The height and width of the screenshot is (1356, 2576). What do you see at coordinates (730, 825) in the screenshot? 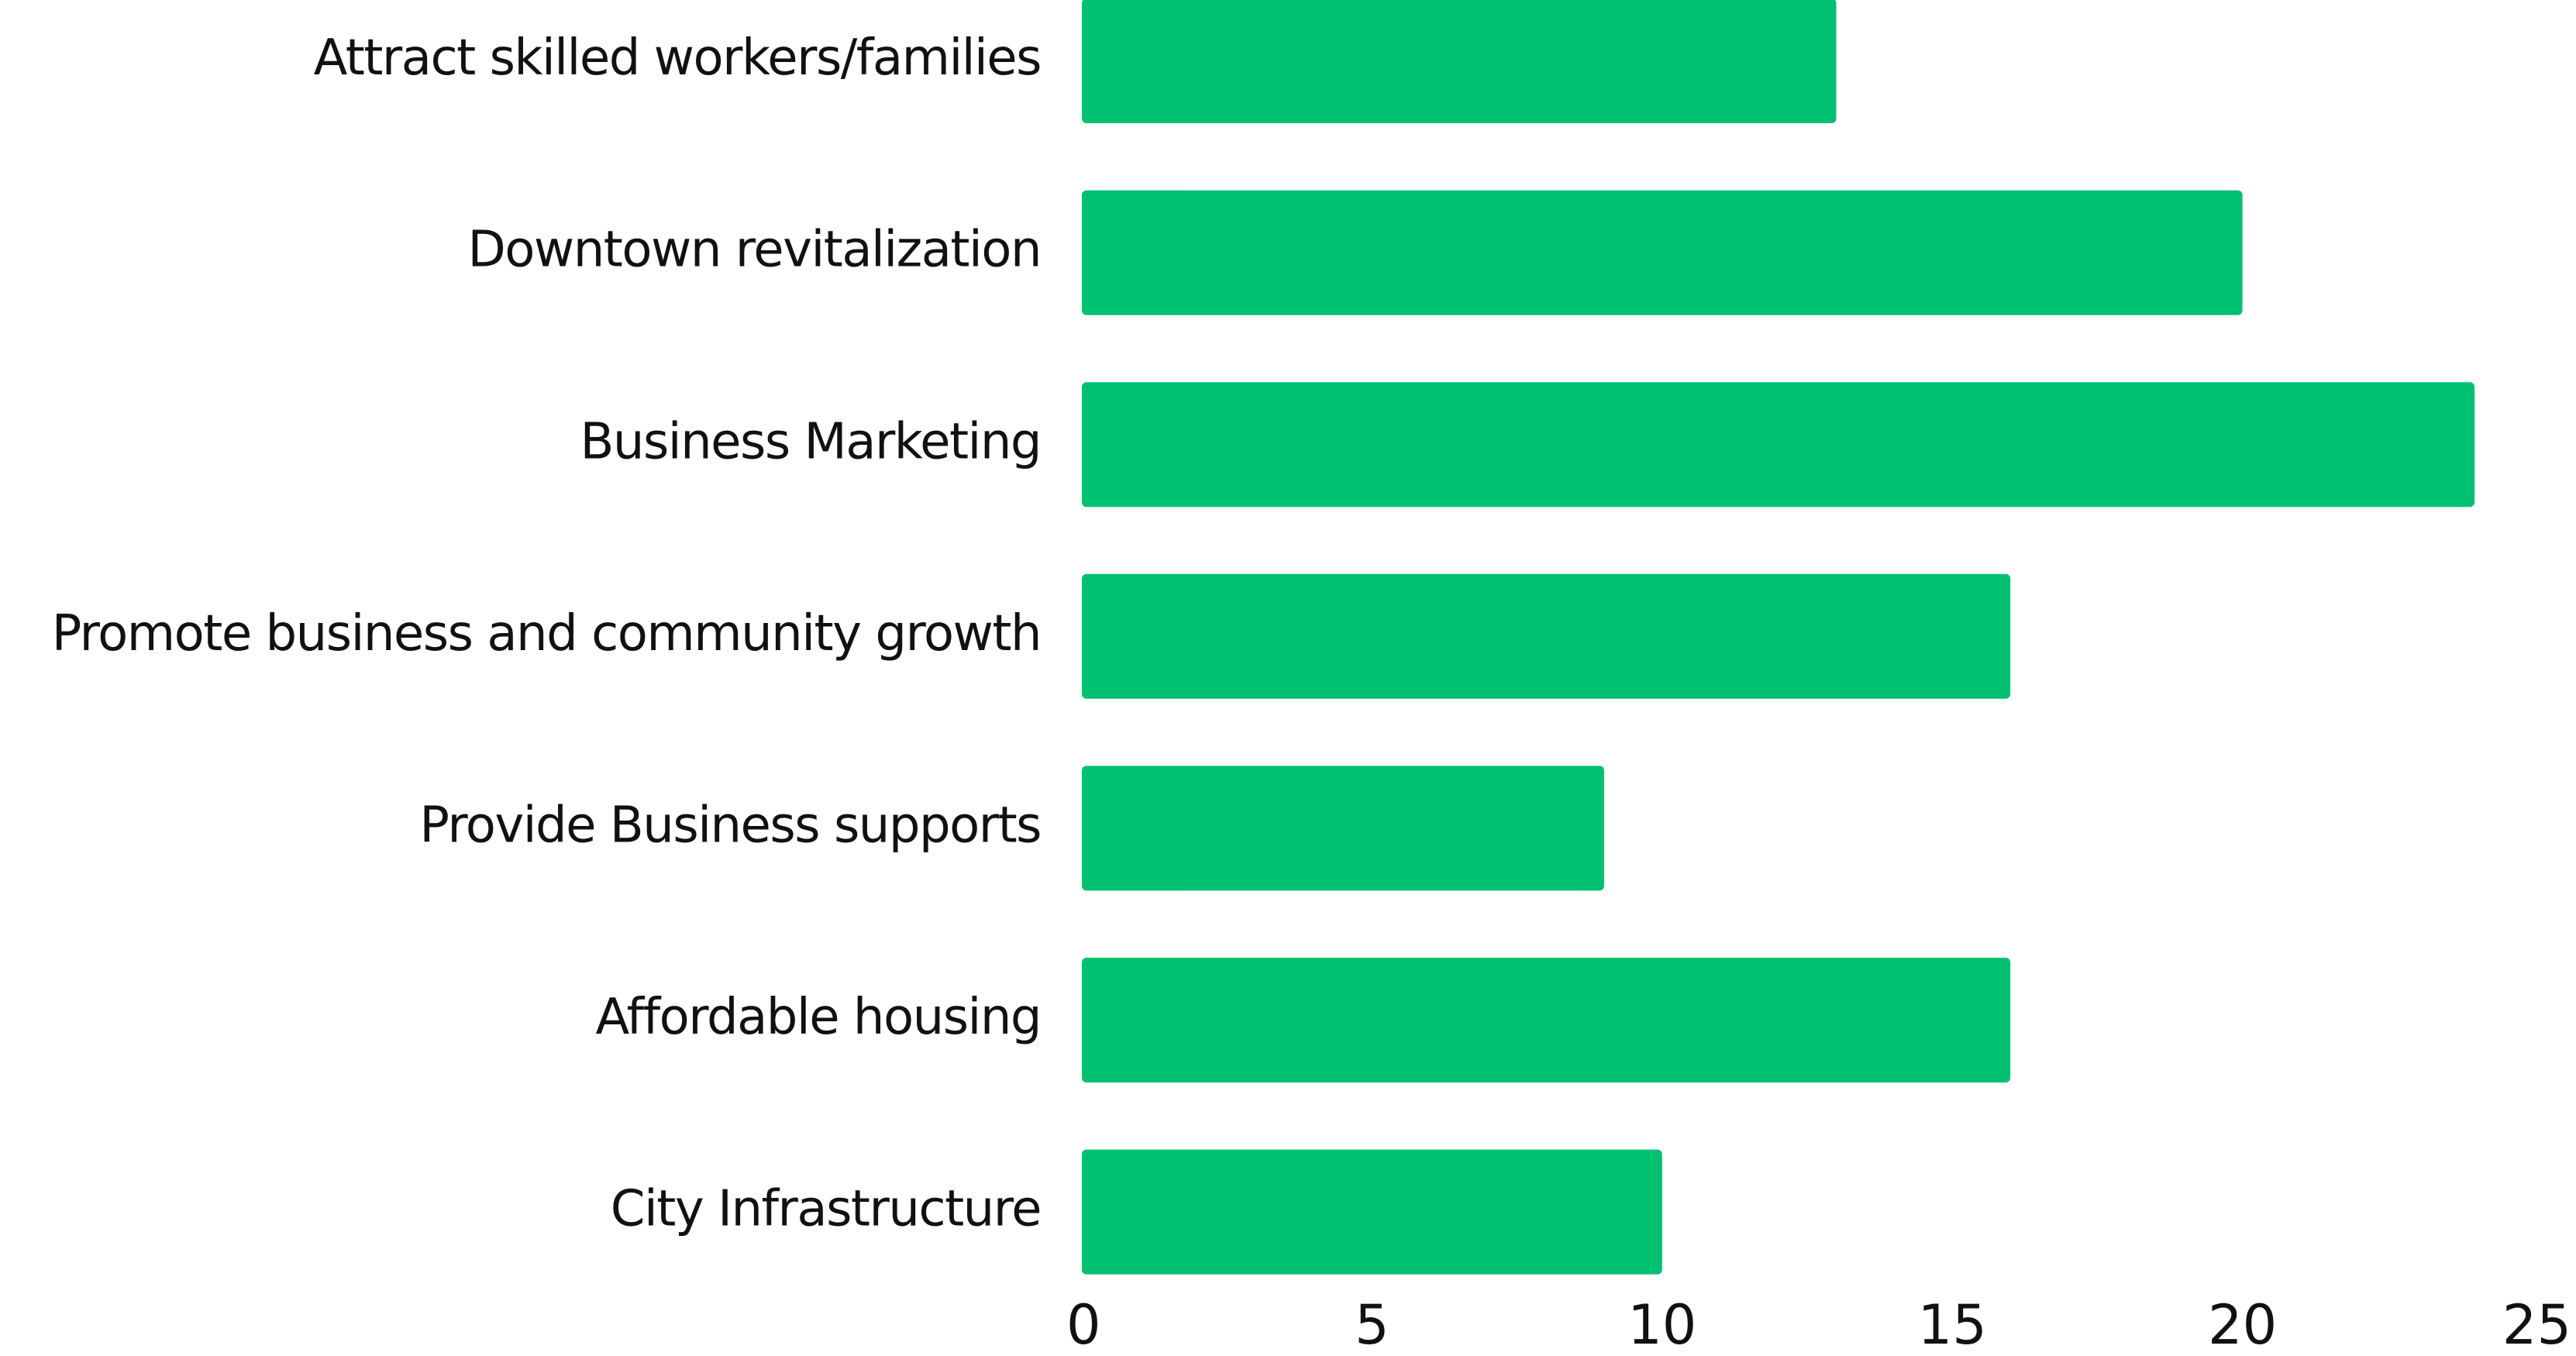
I see `y-tick-label: Provide Business supports` at bounding box center [730, 825].